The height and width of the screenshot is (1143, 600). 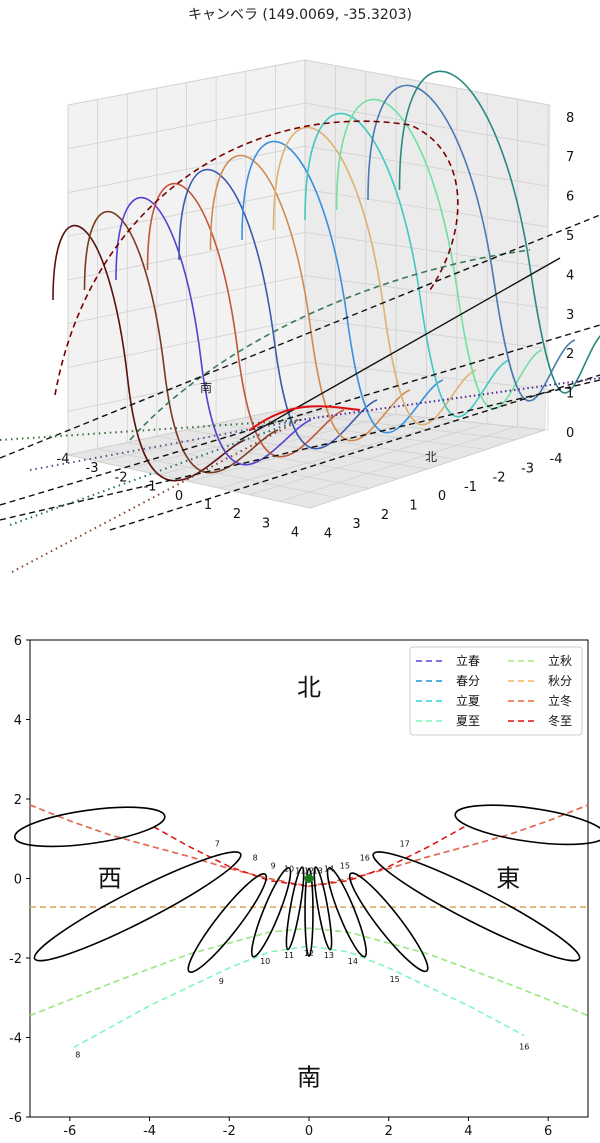 I want to click on y-tick-label: 0, so click(x=442, y=496).